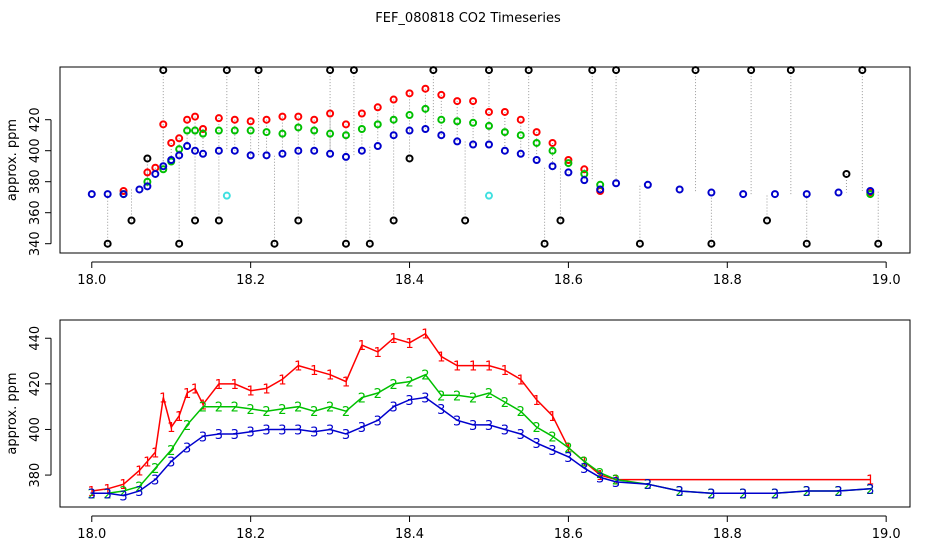  What do you see at coordinates (91, 280) in the screenshot?
I see `x-tick-label: 18.0` at bounding box center [91, 280].